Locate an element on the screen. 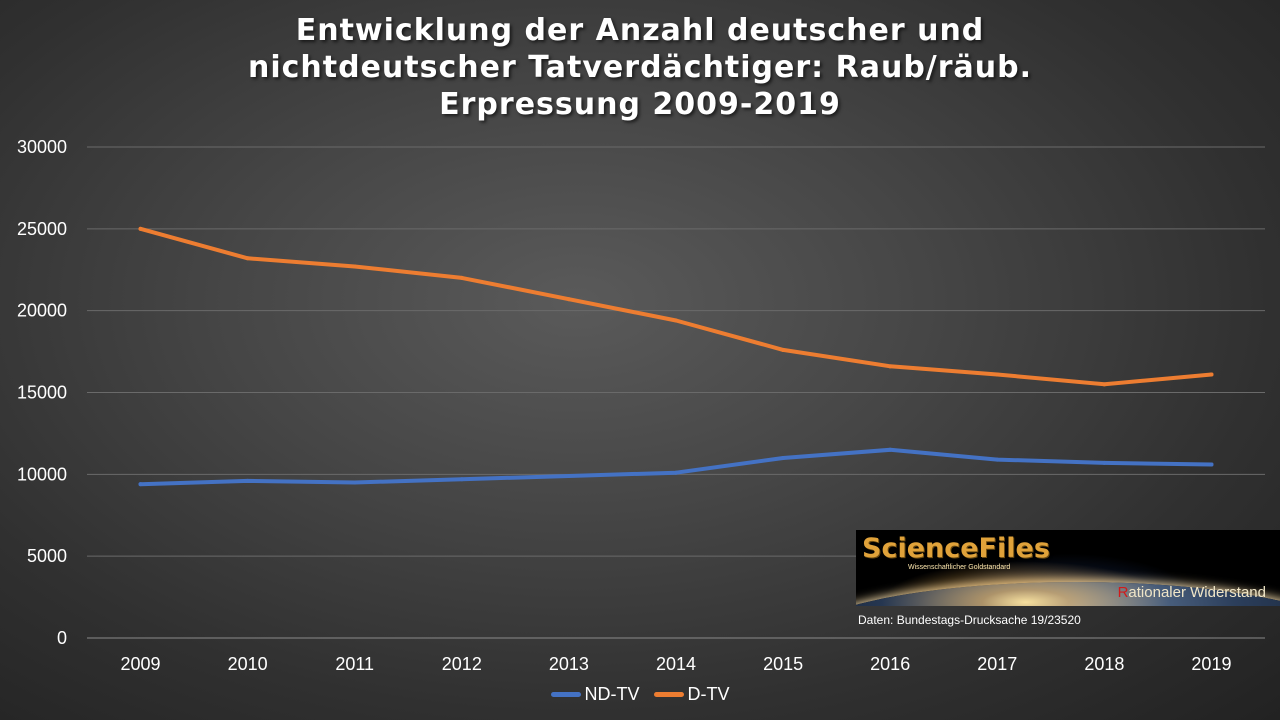 This screenshot has width=1280, height=720. data-point-d-tv-2013 is located at coordinates (568, 299).